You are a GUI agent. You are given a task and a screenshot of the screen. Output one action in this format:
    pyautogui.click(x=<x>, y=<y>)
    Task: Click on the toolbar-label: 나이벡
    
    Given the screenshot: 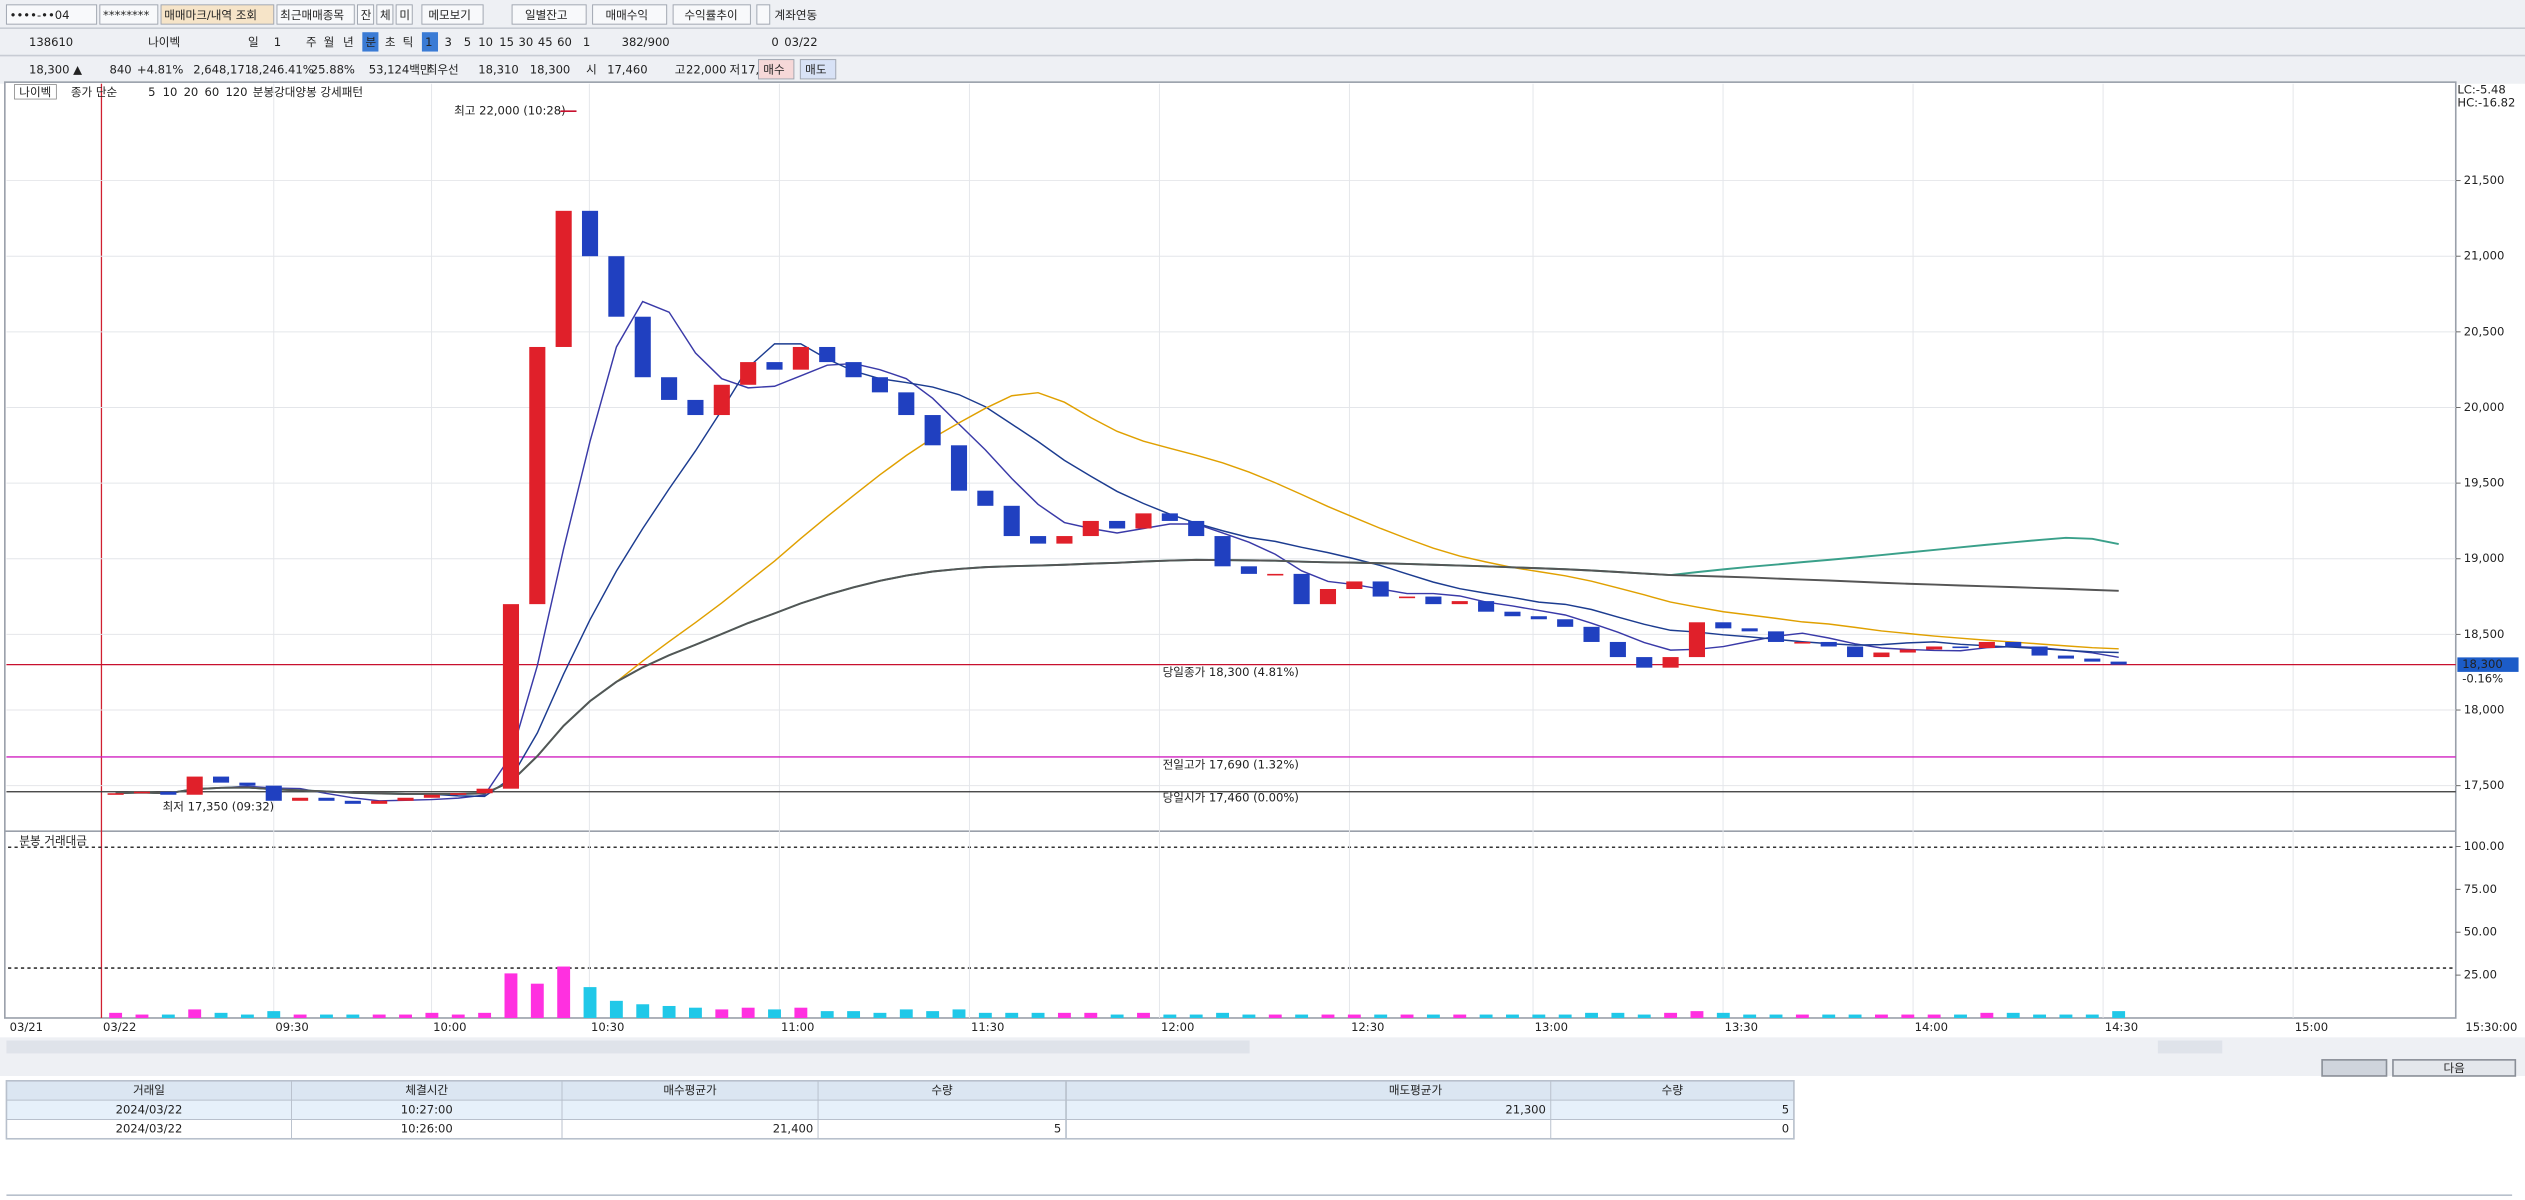 What is the action you would take?
    pyautogui.click(x=164, y=42)
    